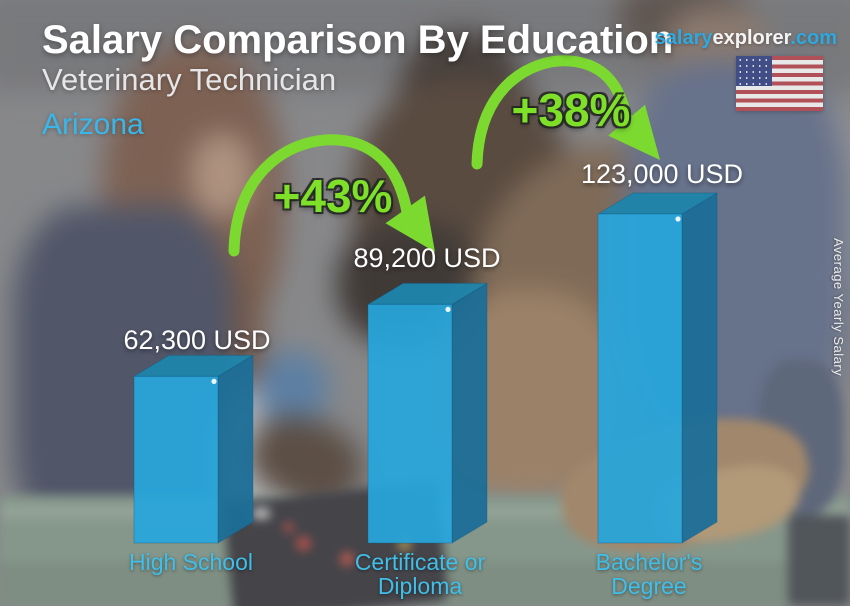 The image size is (850, 606). I want to click on category-certificate-diploma: Certificate or Diploma, so click(420, 574).